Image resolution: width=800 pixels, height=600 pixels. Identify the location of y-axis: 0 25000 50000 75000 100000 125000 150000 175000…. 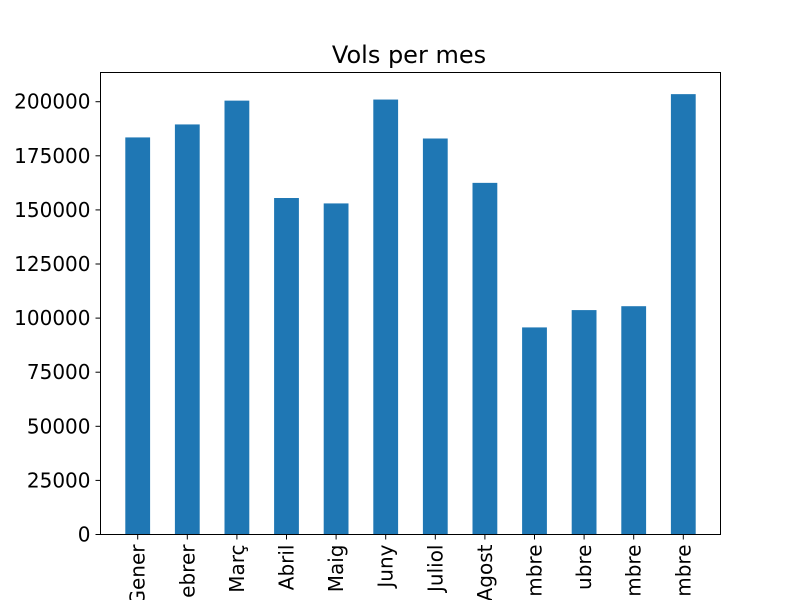
(57, 318).